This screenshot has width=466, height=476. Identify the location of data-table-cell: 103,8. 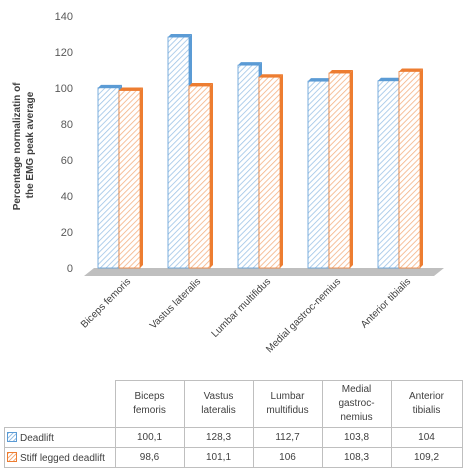
(356, 437).